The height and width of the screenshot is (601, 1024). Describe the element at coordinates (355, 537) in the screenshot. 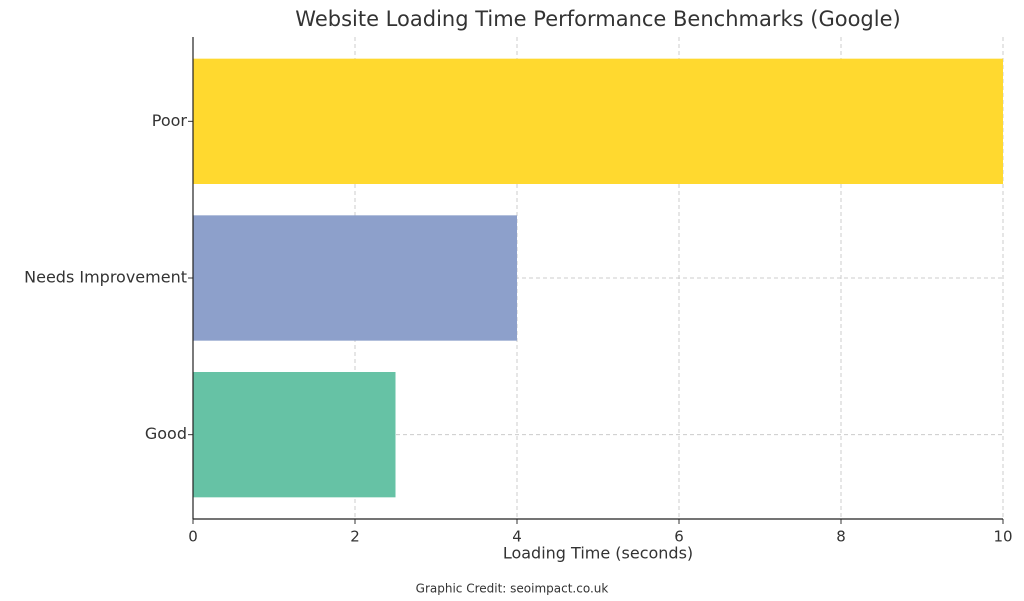

I see `x-tick-label: 2` at that location.